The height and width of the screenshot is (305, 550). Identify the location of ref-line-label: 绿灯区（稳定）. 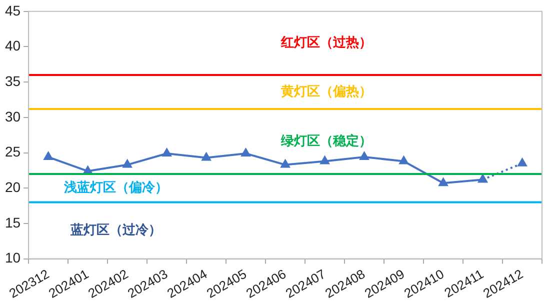
(326, 140).